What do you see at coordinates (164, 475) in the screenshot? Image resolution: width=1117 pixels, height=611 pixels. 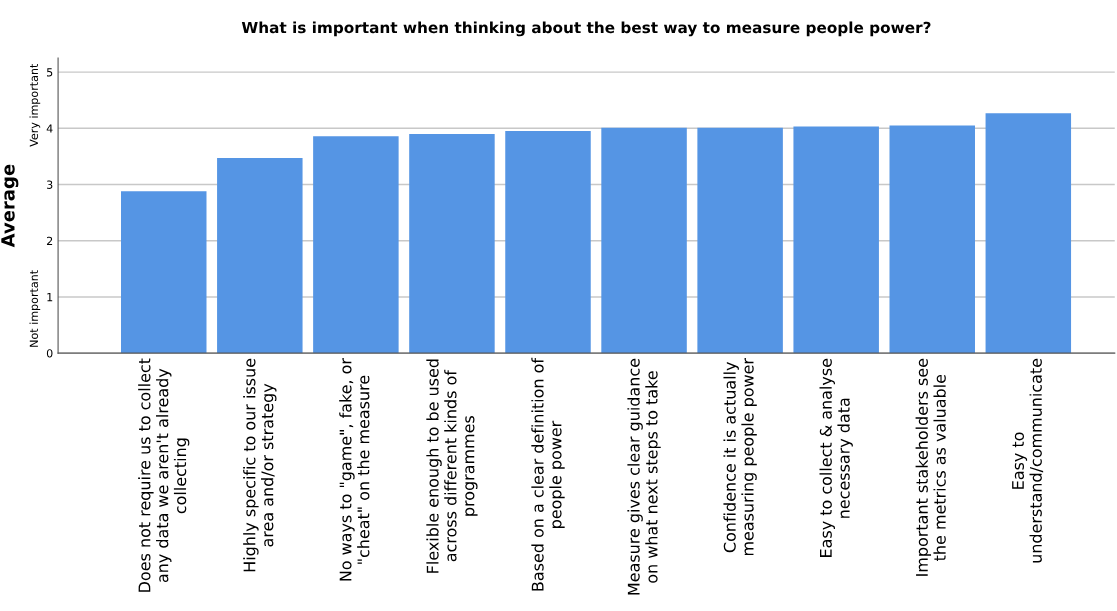 I see `x-tick-label: Does not require us to collect any data we aren't already collecting` at bounding box center [164, 475].